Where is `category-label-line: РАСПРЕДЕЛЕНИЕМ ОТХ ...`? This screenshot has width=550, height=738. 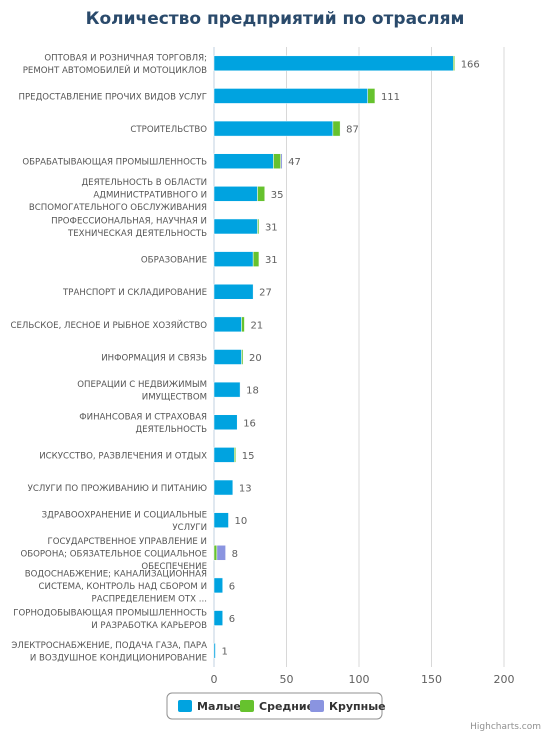 category-label-line: РАСПРЕДЕЛЕНИЕМ ОТХ ... is located at coordinates (149, 599).